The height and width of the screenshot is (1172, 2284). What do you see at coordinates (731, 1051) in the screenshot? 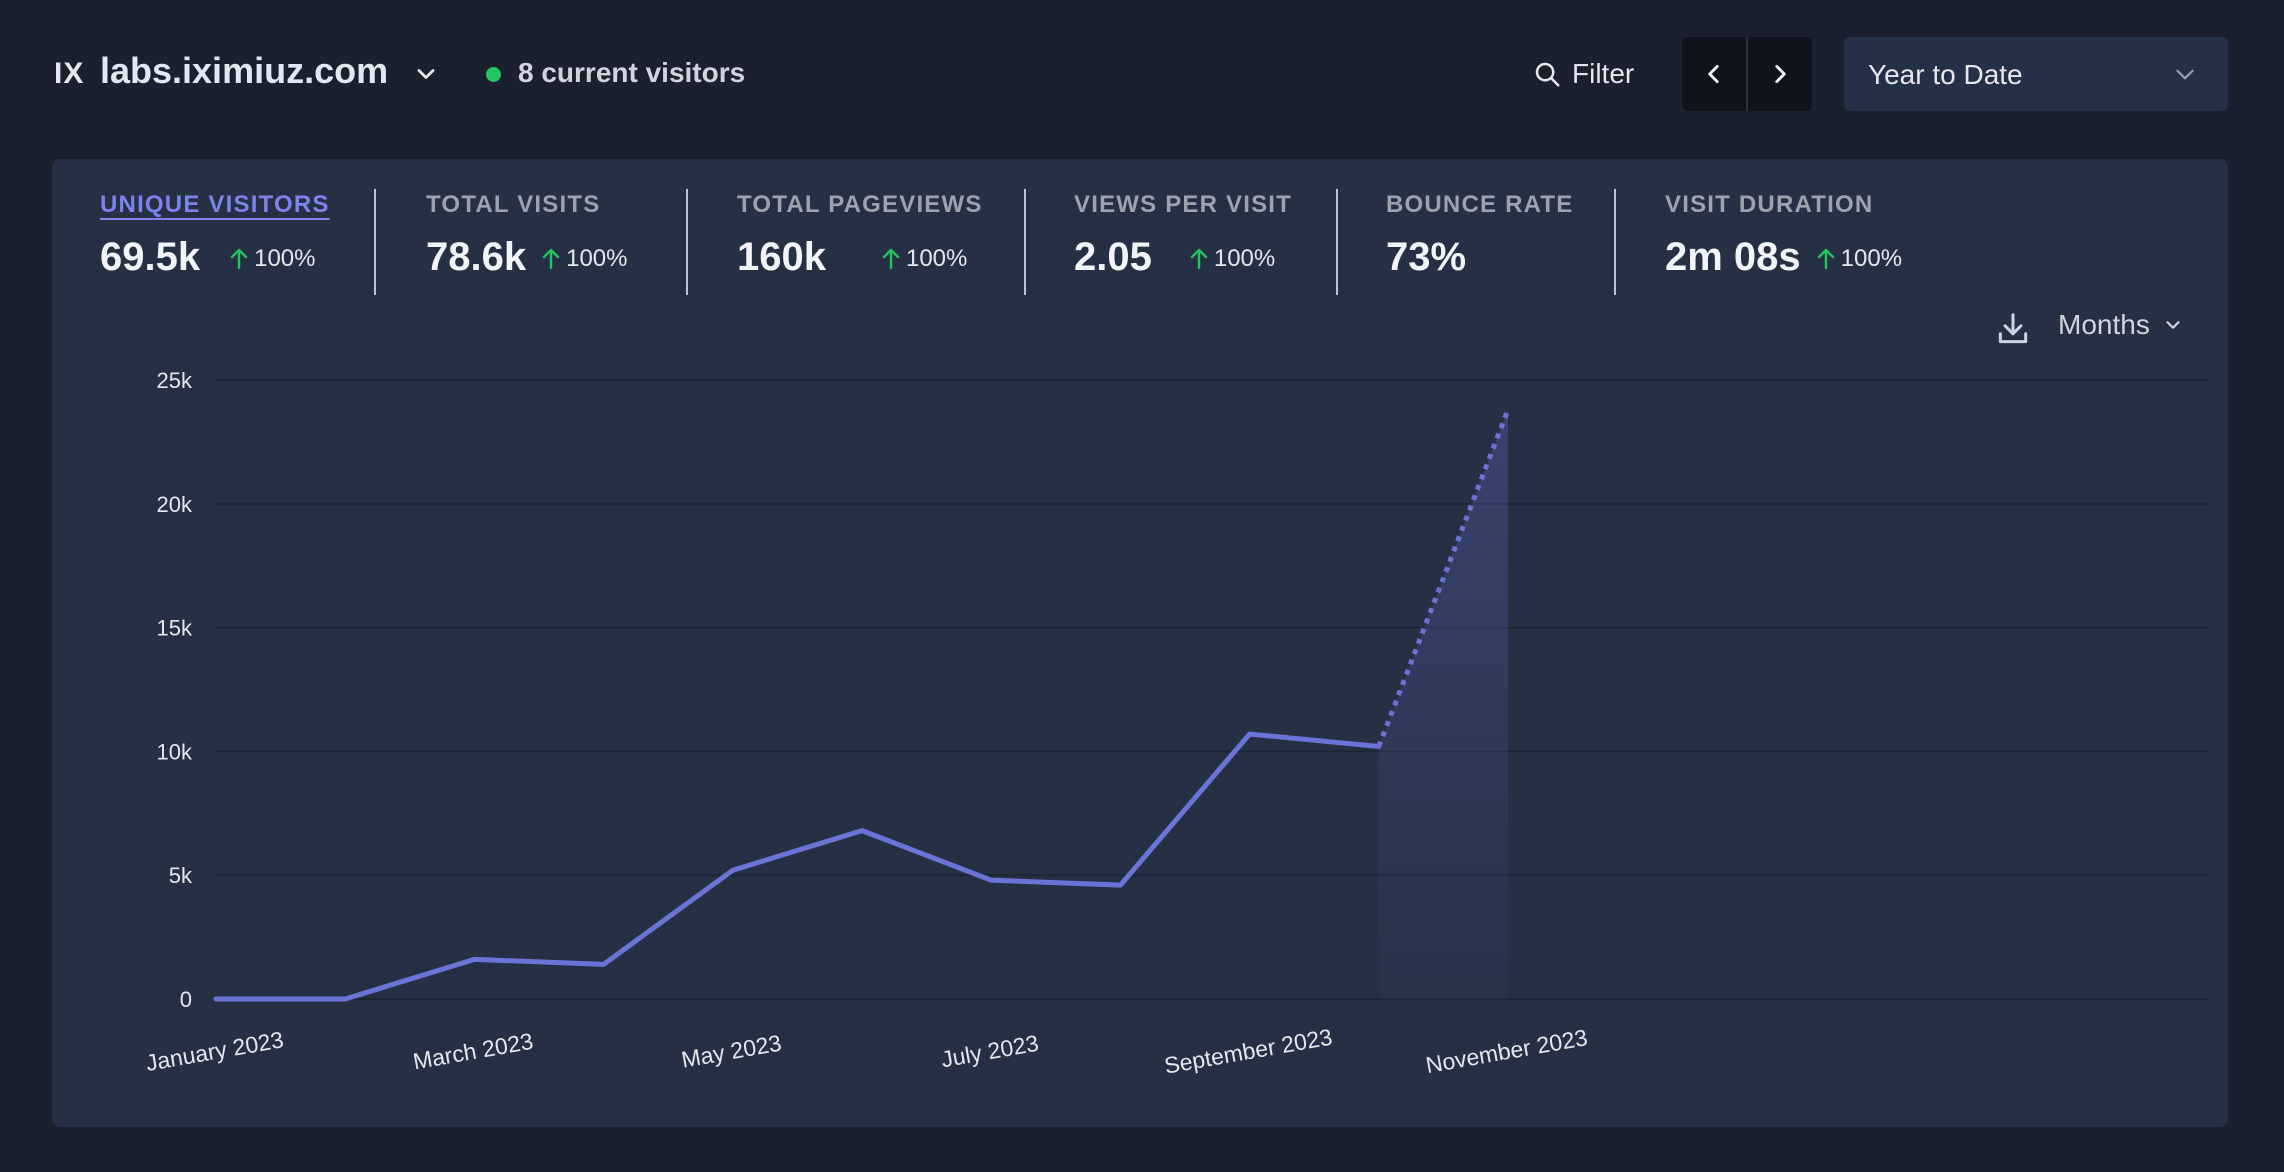
I see `x-tick-label: May 2023` at bounding box center [731, 1051].